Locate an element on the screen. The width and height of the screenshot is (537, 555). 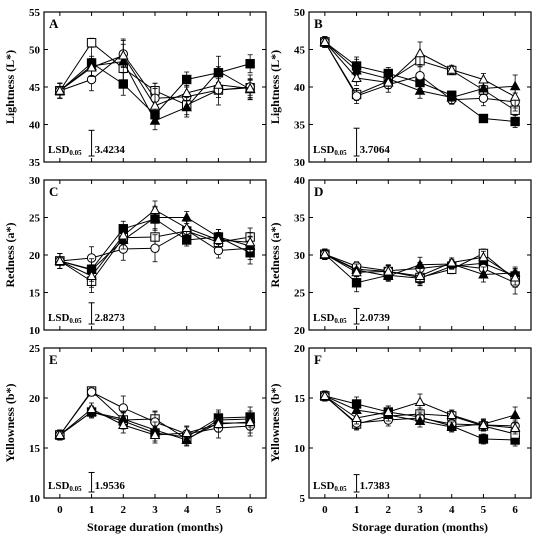
x-axis-title-f: Storage duration (months) is located at coordinates (420, 527).